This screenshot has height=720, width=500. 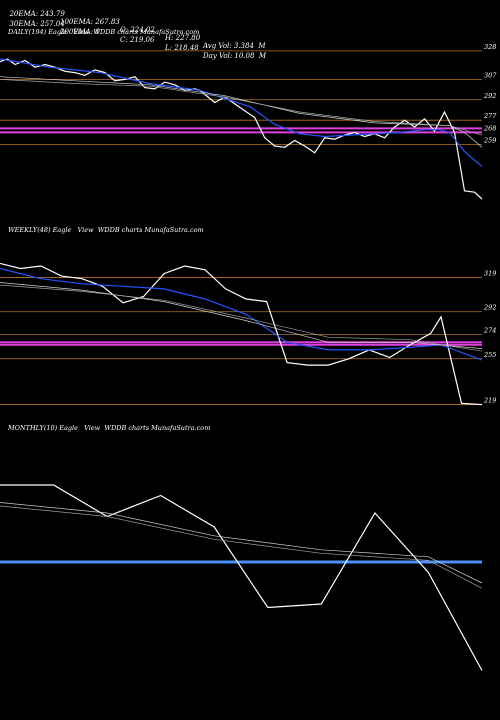 I want to click on high-value: H: 227.80, so click(x=183, y=38).